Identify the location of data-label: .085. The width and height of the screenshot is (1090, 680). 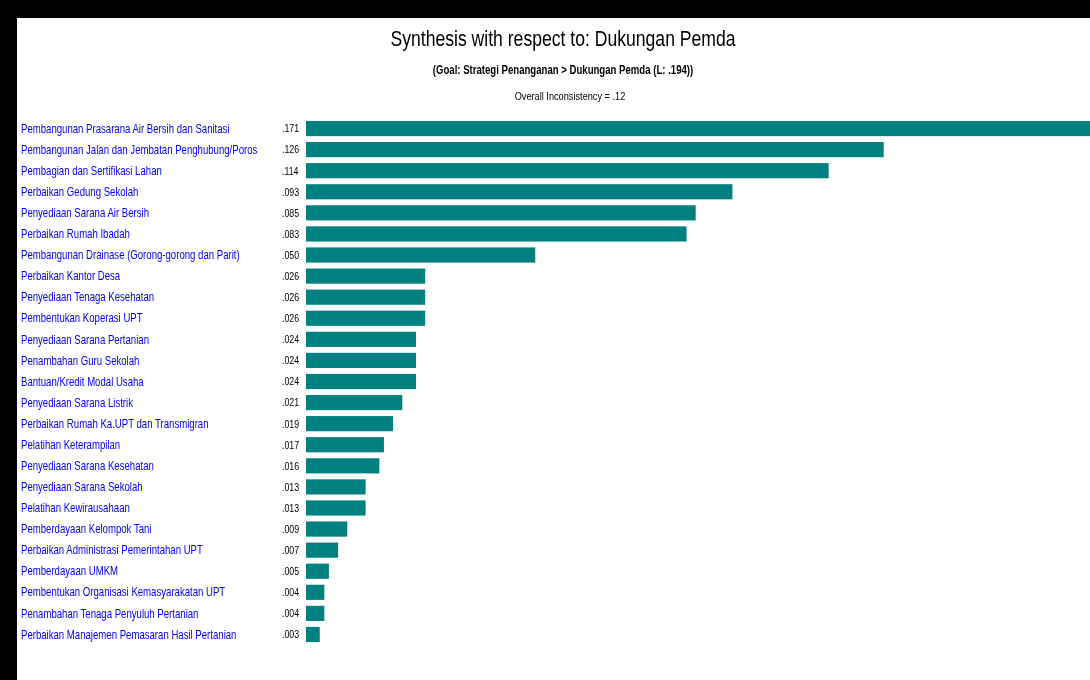
(291, 212).